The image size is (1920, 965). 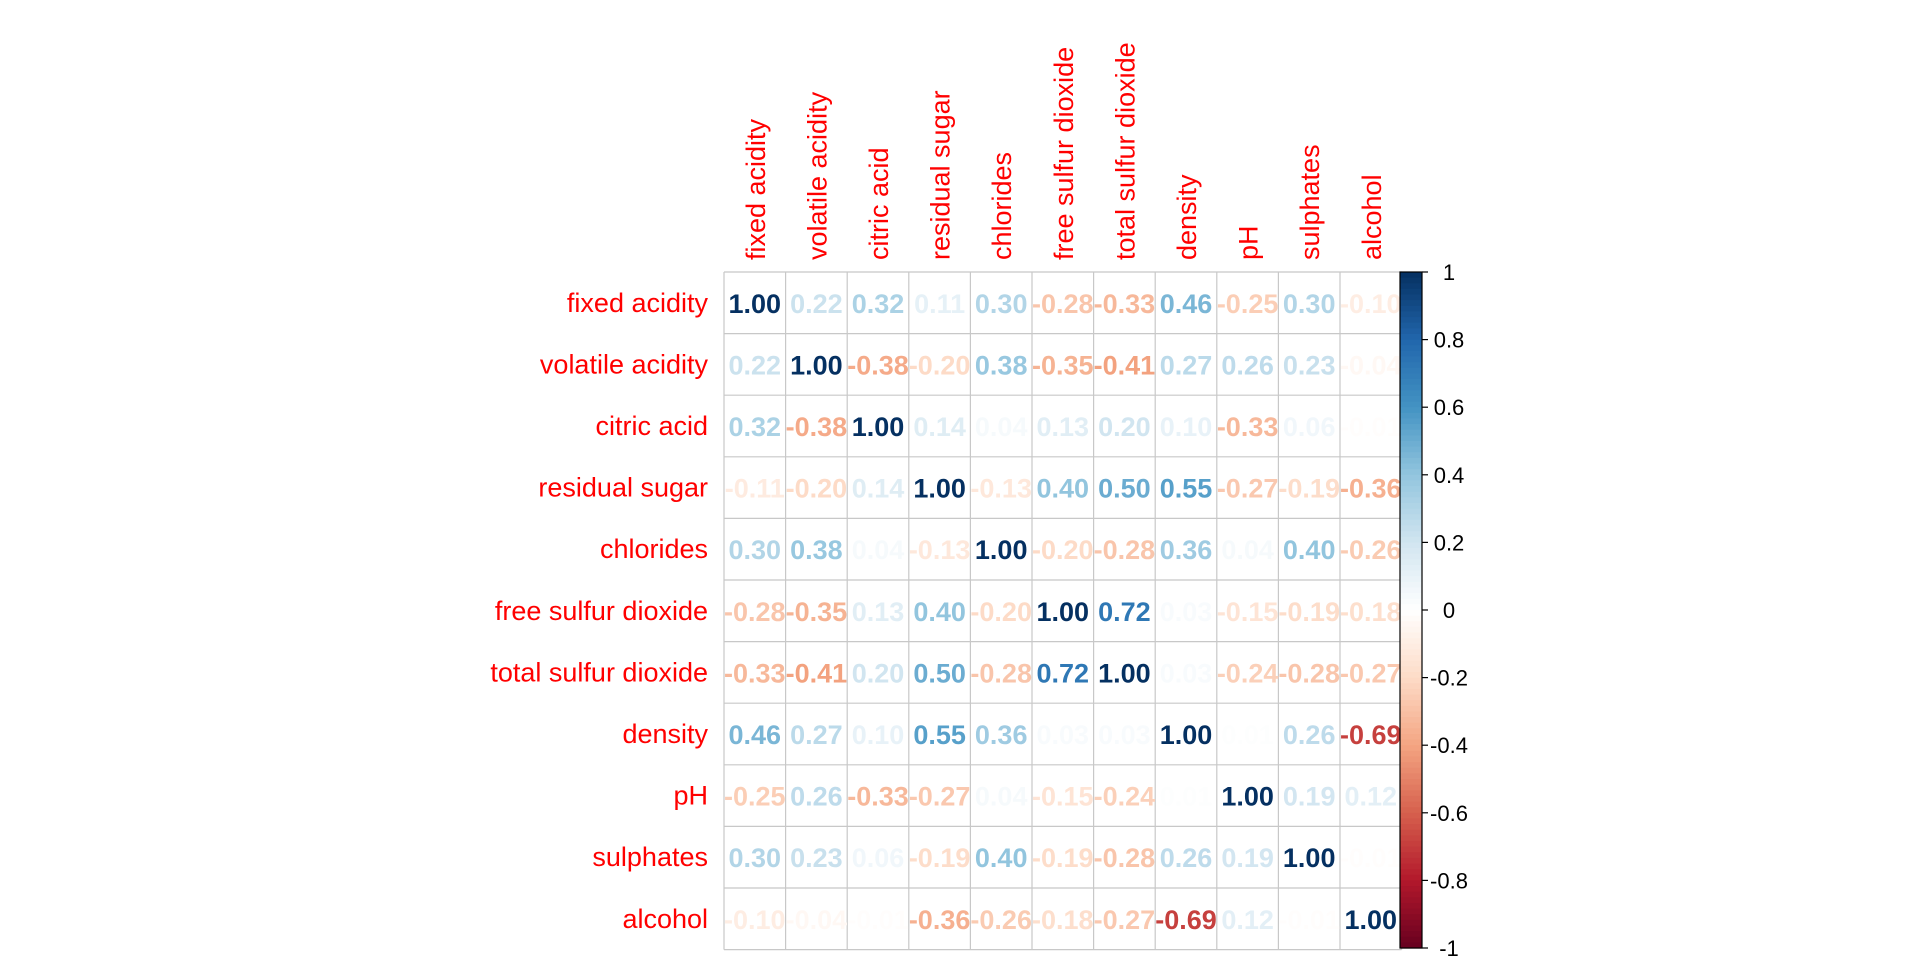 What do you see at coordinates (1001, 304) in the screenshot?
I see `cell-value-fixed-acidity--chlorides: 0.30` at bounding box center [1001, 304].